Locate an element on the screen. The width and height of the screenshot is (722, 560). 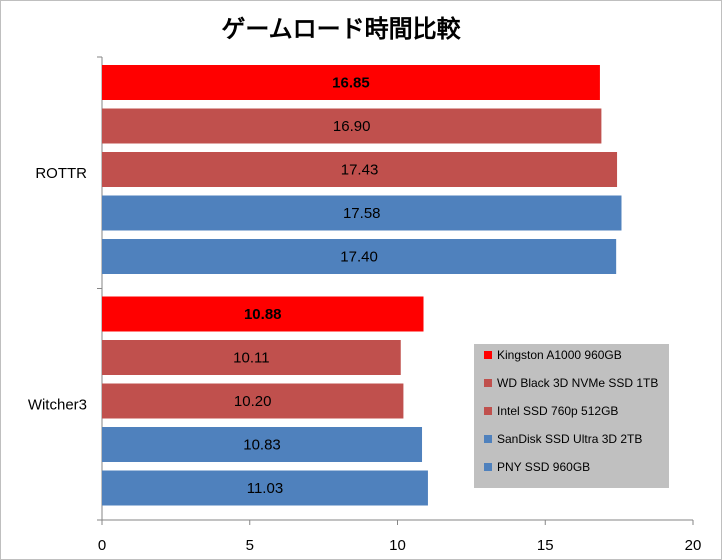
x-tick-label: 15 is located at coordinates (545, 545).